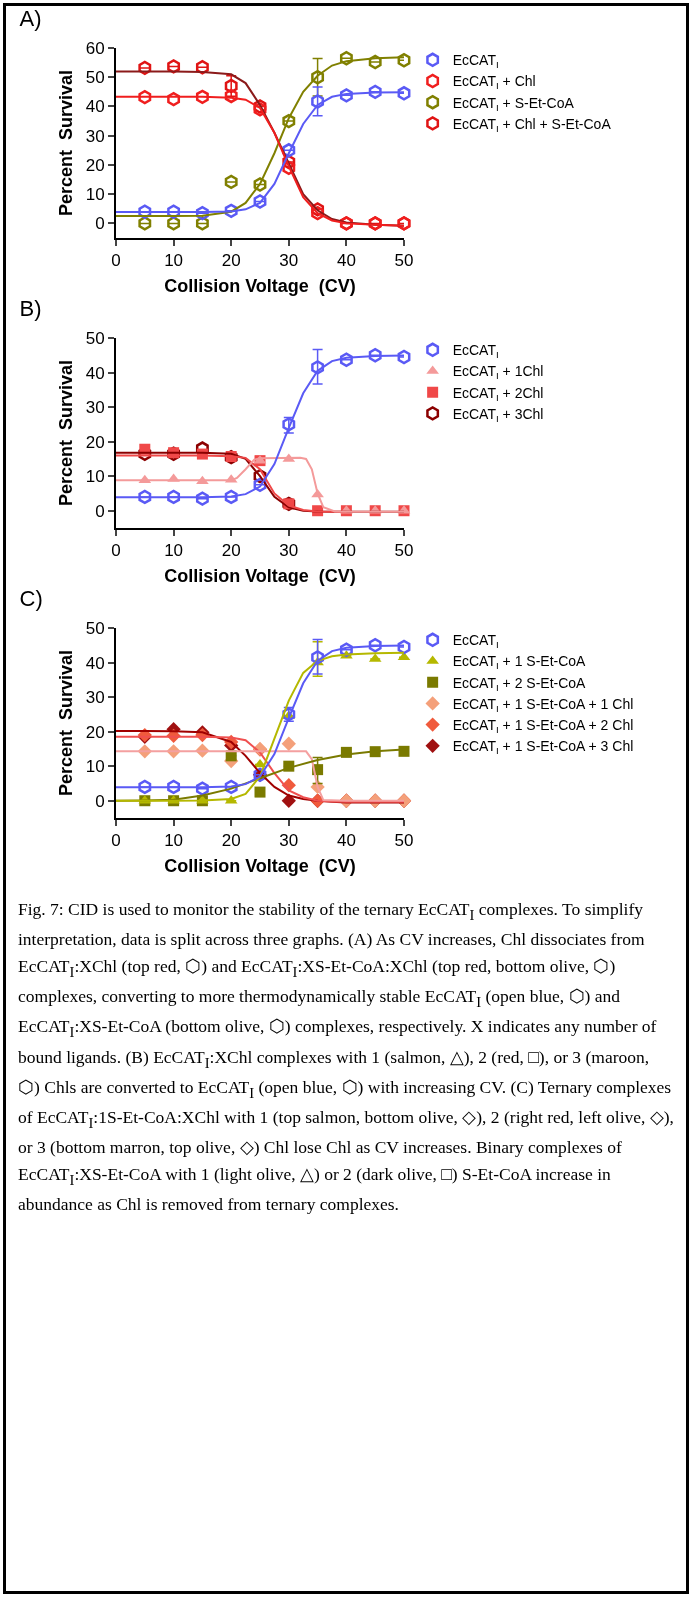  What do you see at coordinates (543, 704) in the screenshot?
I see `legend-label: EcCAT$_{I}$ + 1 S-Et-CoA + 1 Chl` at bounding box center [543, 704].